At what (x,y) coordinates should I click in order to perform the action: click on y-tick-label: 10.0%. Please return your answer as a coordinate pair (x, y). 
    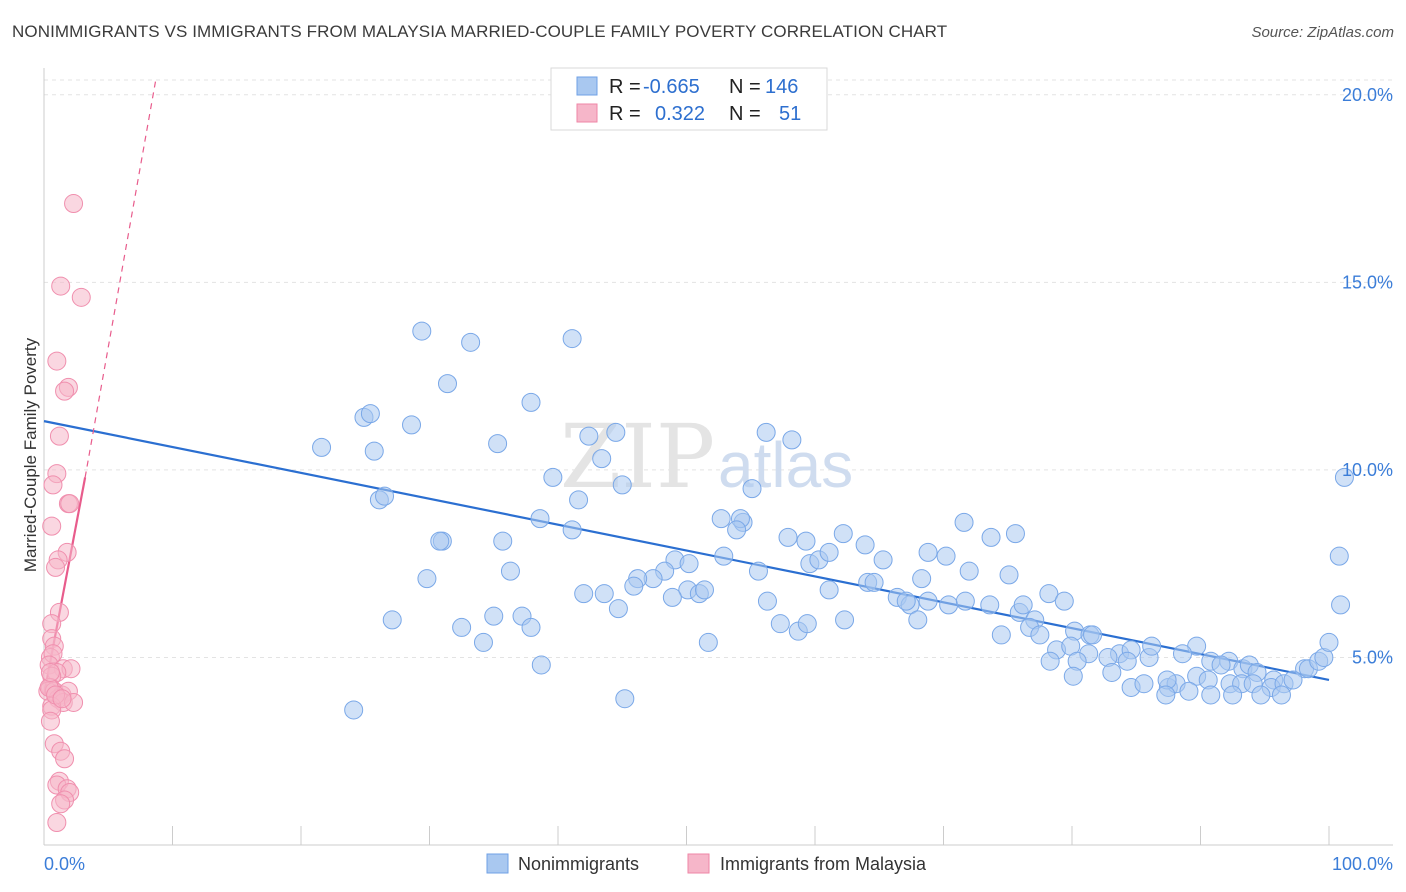
    Looking at the image, I should click on (1367, 470).